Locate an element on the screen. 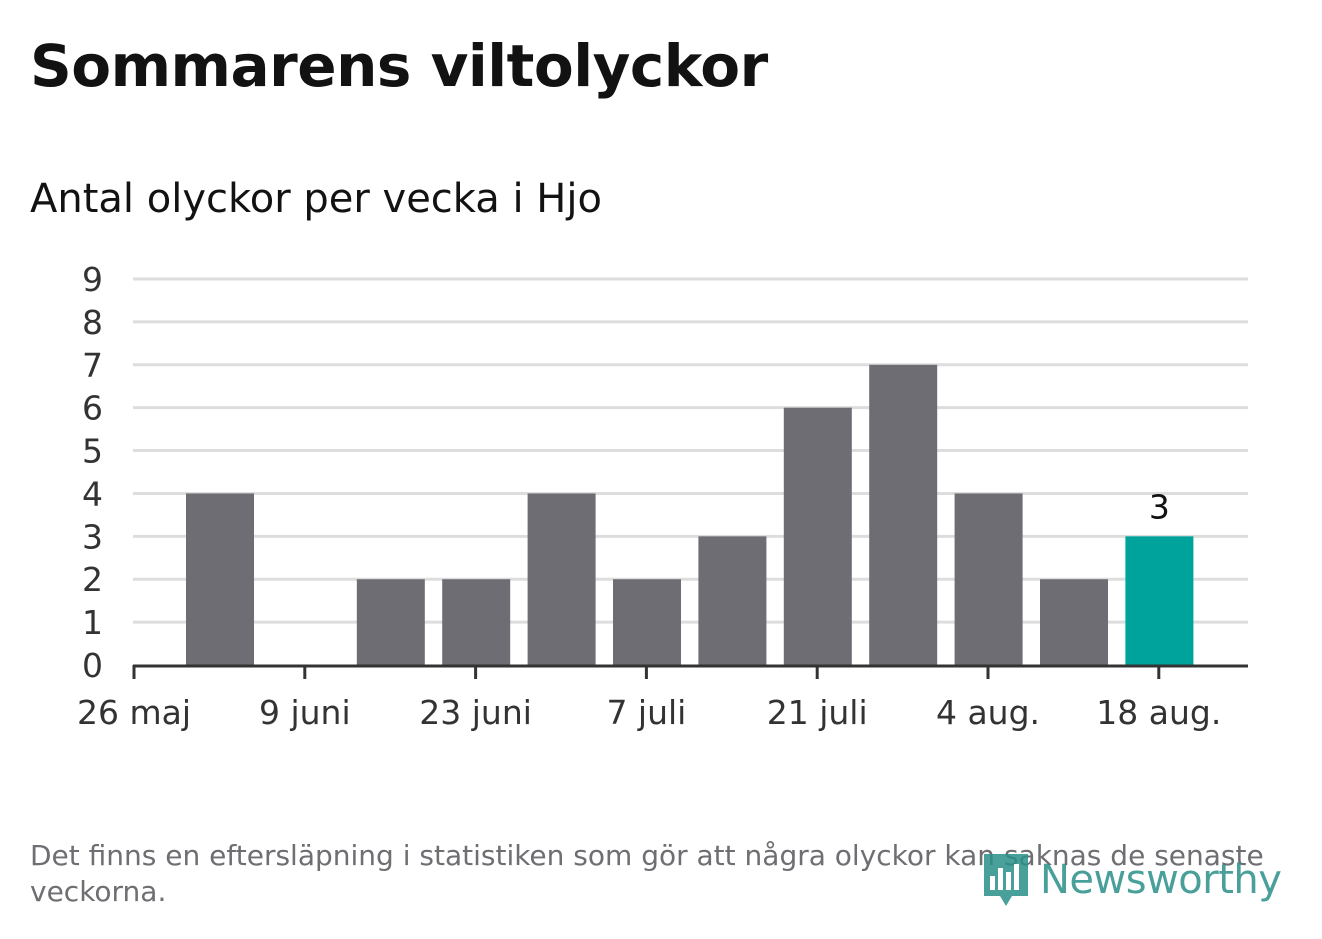 This screenshot has height=939, width=1322. x-tick-label: 21 juli is located at coordinates (817, 712).